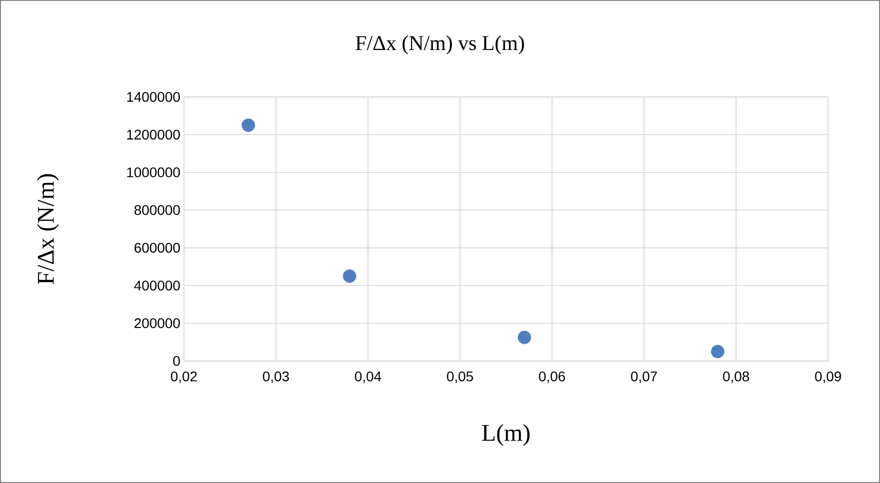  What do you see at coordinates (157, 285) in the screenshot?
I see `y-tick-label: 400000` at bounding box center [157, 285].